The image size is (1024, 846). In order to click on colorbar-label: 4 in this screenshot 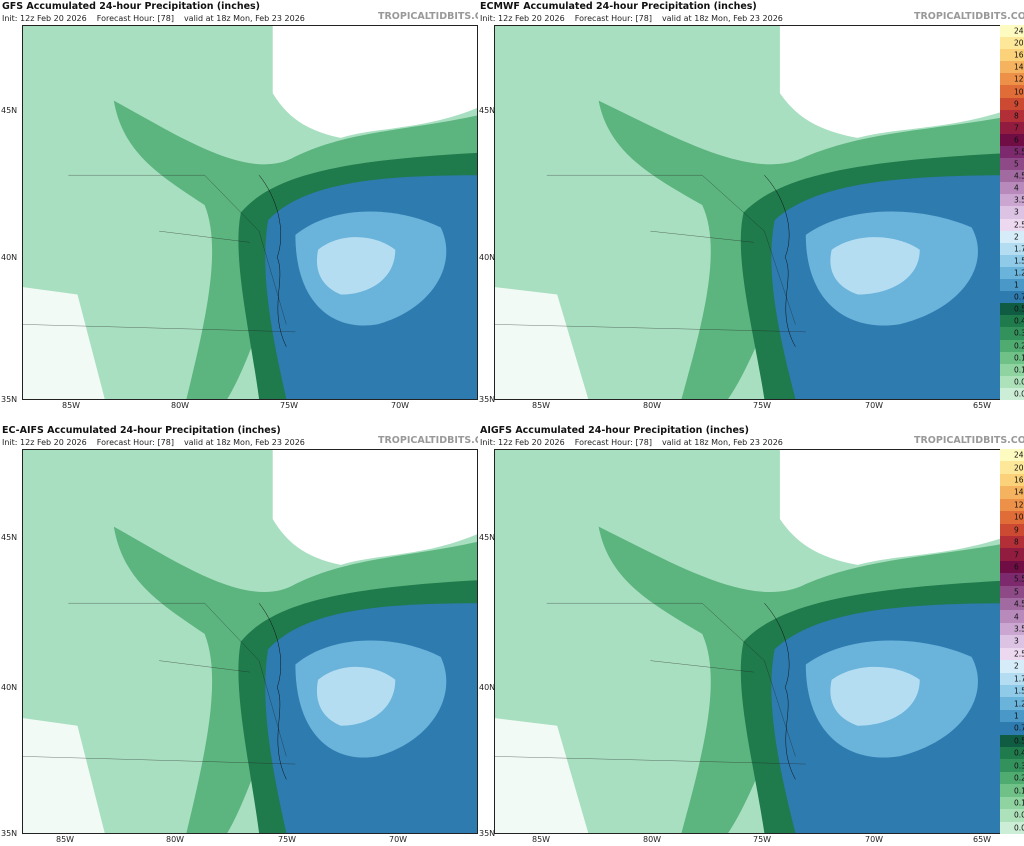, I will do `click(1016, 617)`.